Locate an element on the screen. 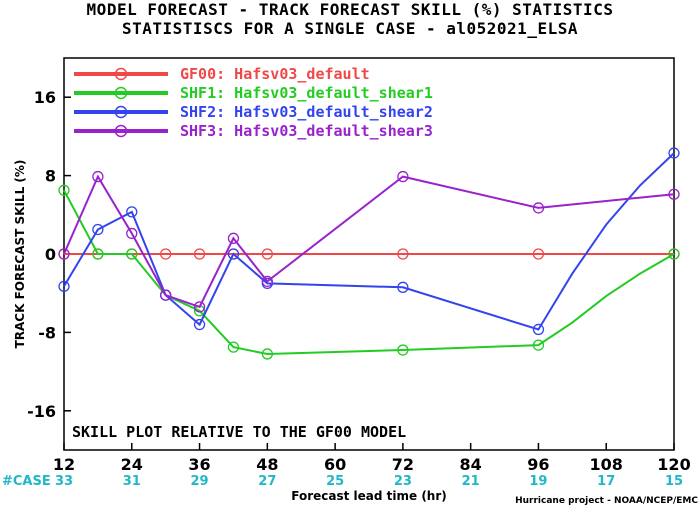  credit-text: Hurricane project - NOAA/NCEP/EMC is located at coordinates (606, 501).